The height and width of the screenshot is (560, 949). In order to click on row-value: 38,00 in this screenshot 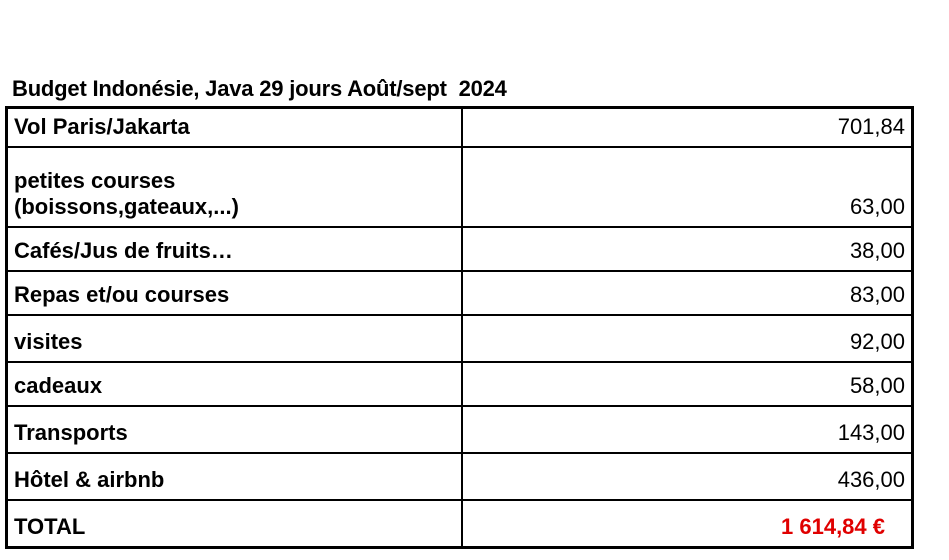, I will do `click(687, 248)`.